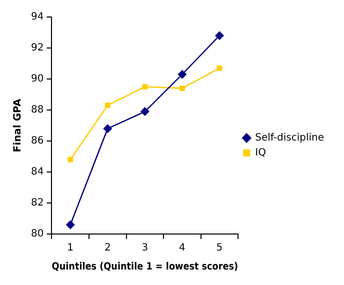 This screenshot has width=344, height=285. What do you see at coordinates (145, 248) in the screenshot?
I see `x-tick-label: 3` at bounding box center [145, 248].